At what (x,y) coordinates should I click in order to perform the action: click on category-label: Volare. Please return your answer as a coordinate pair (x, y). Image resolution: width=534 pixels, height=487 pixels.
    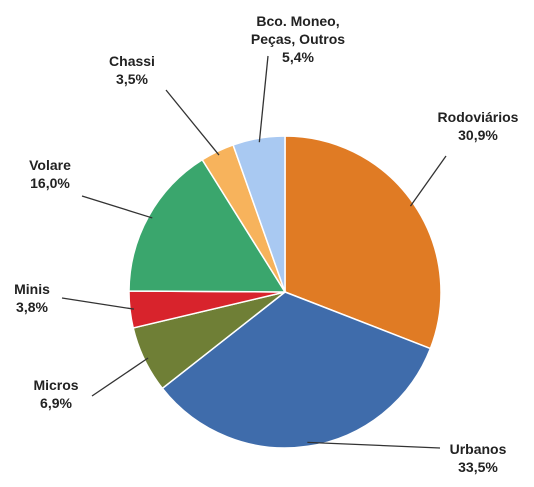
    Looking at the image, I should click on (50, 165).